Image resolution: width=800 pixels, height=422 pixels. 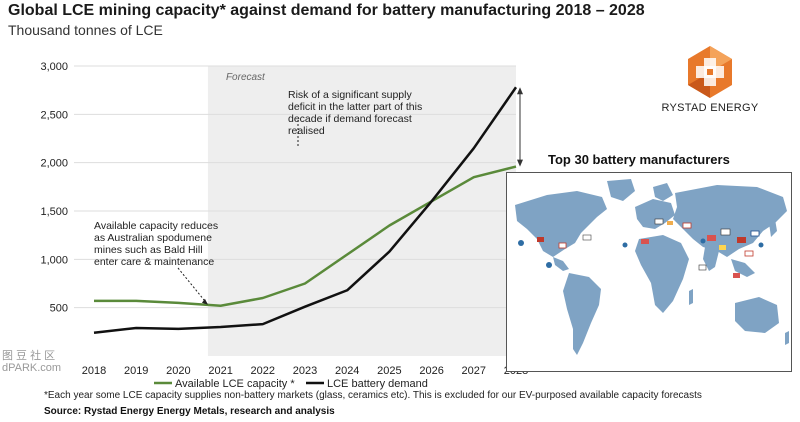 What do you see at coordinates (178, 371) in the screenshot?
I see `x-tick-label: 2020` at bounding box center [178, 371].